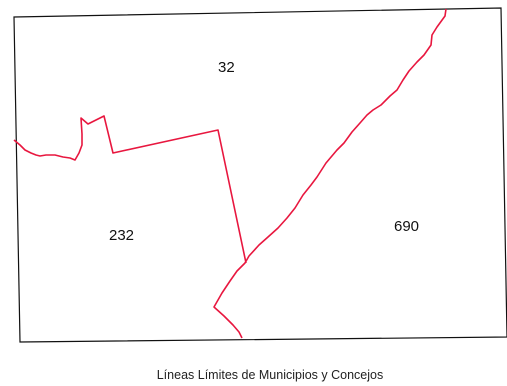  What do you see at coordinates (406, 226) in the screenshot?
I see `region-label-690: 690` at bounding box center [406, 226].